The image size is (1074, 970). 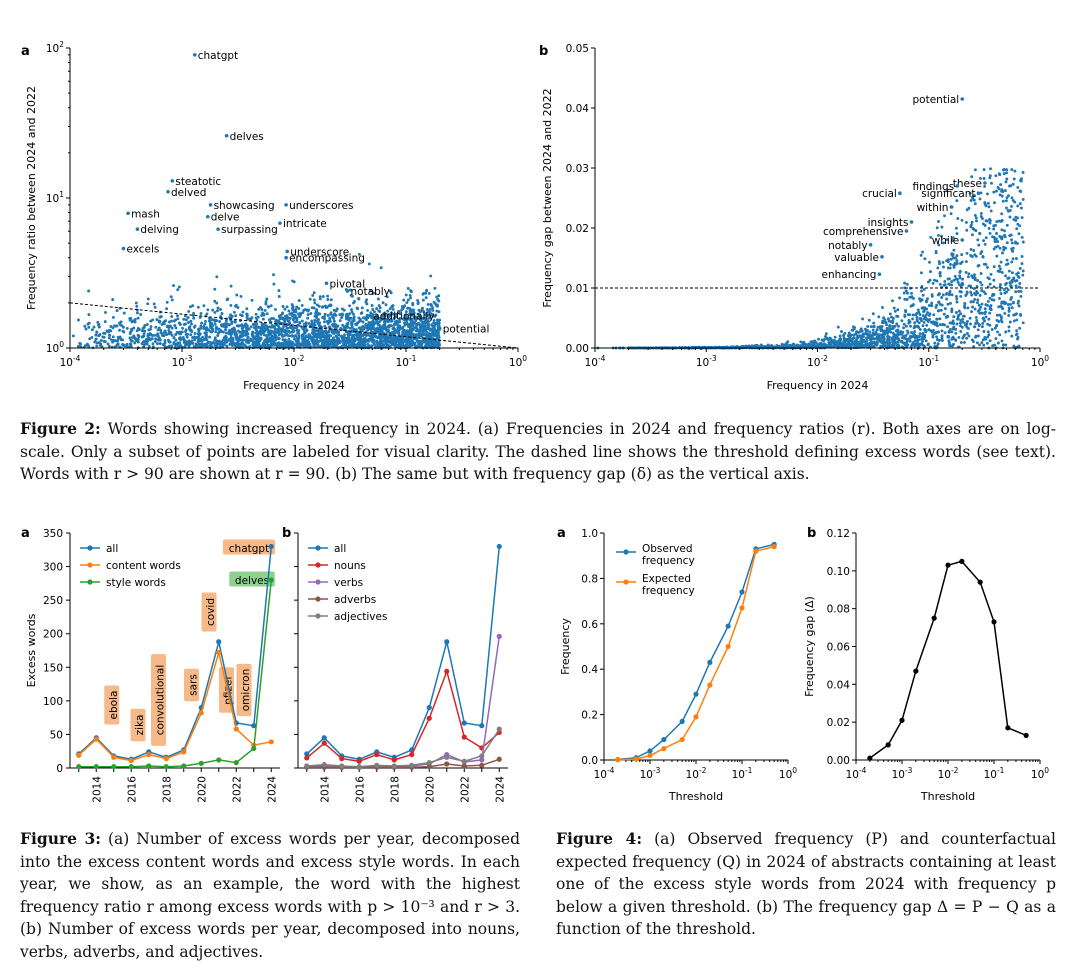 What do you see at coordinates (933, 187) in the screenshot?
I see `word-label: findings` at bounding box center [933, 187].